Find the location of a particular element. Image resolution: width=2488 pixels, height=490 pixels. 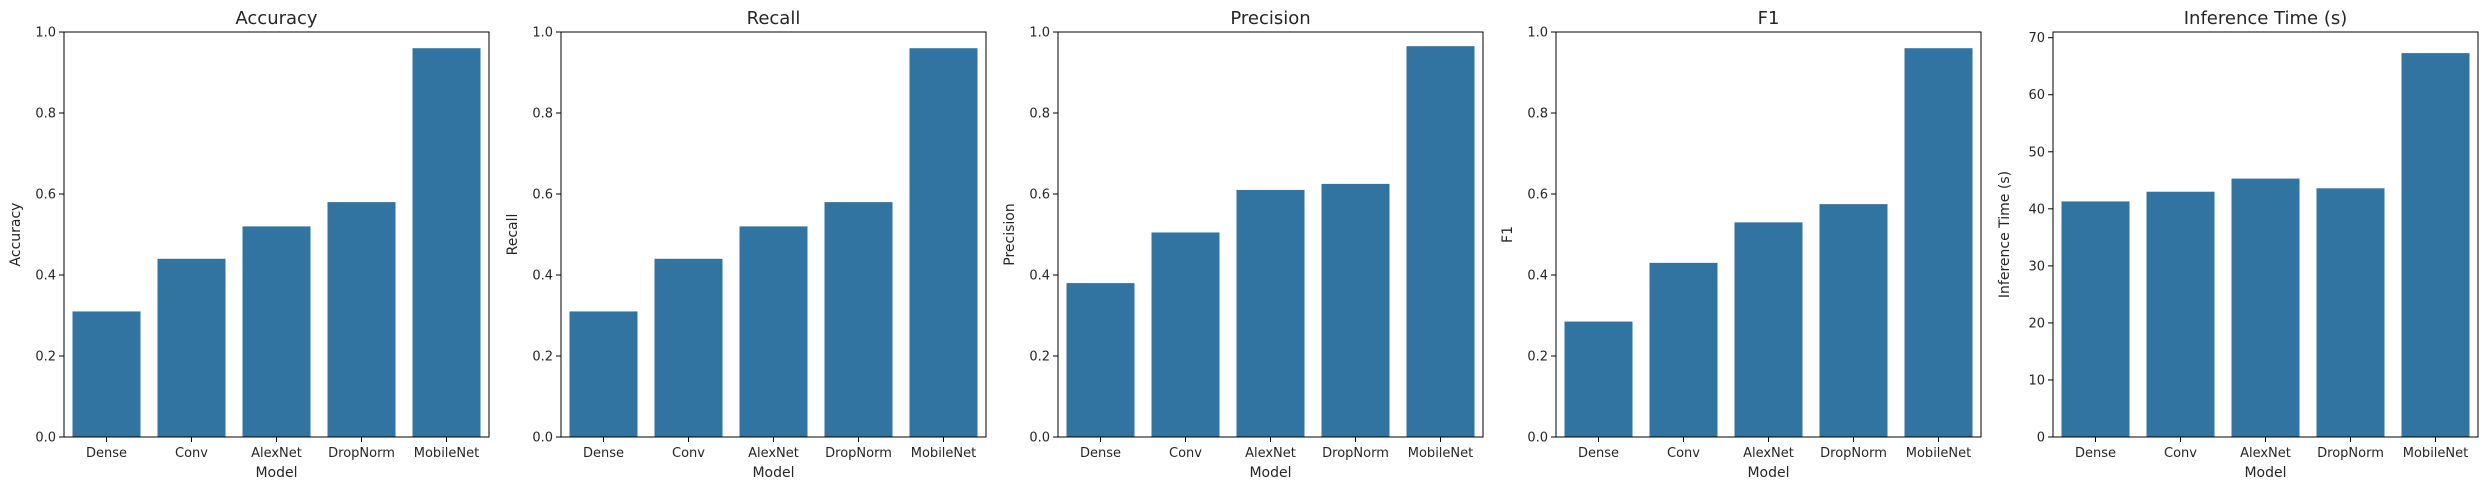

y-tick-label: 10 is located at coordinates (2036, 380).